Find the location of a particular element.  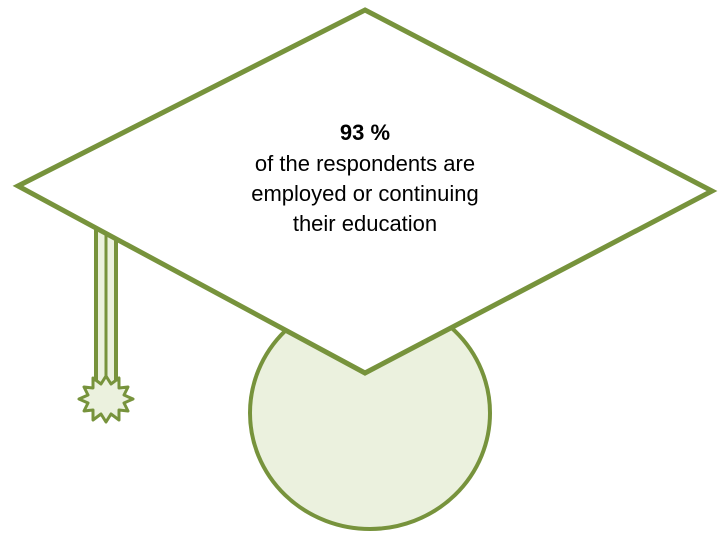

stat-description-line-1: of the respondents are is located at coordinates (365, 163).